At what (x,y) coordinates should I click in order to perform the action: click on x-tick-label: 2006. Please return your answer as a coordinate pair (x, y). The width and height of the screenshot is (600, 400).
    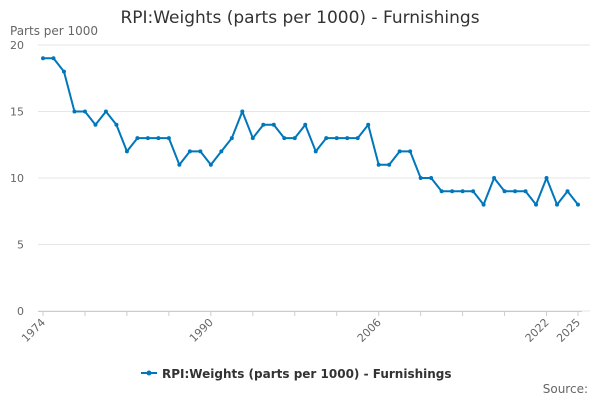
    Looking at the image, I should click on (369, 330).